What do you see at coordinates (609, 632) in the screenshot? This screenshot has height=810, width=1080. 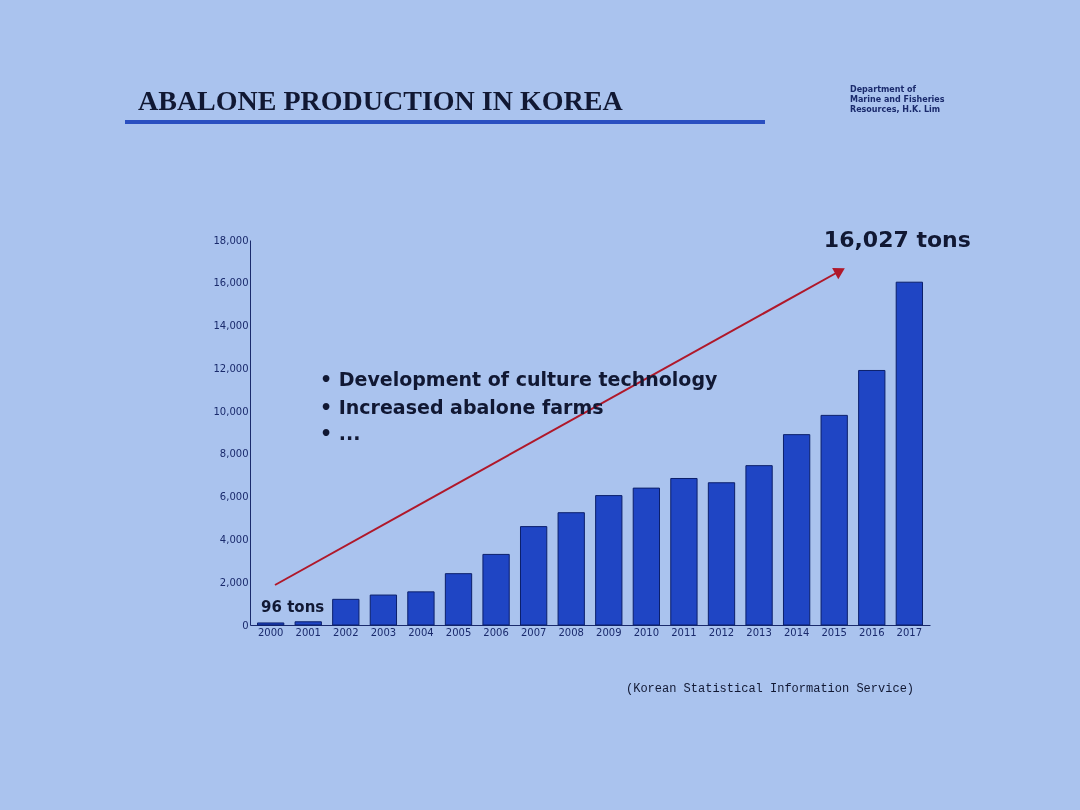 I see `x-tick-label: 2009` at bounding box center [609, 632].